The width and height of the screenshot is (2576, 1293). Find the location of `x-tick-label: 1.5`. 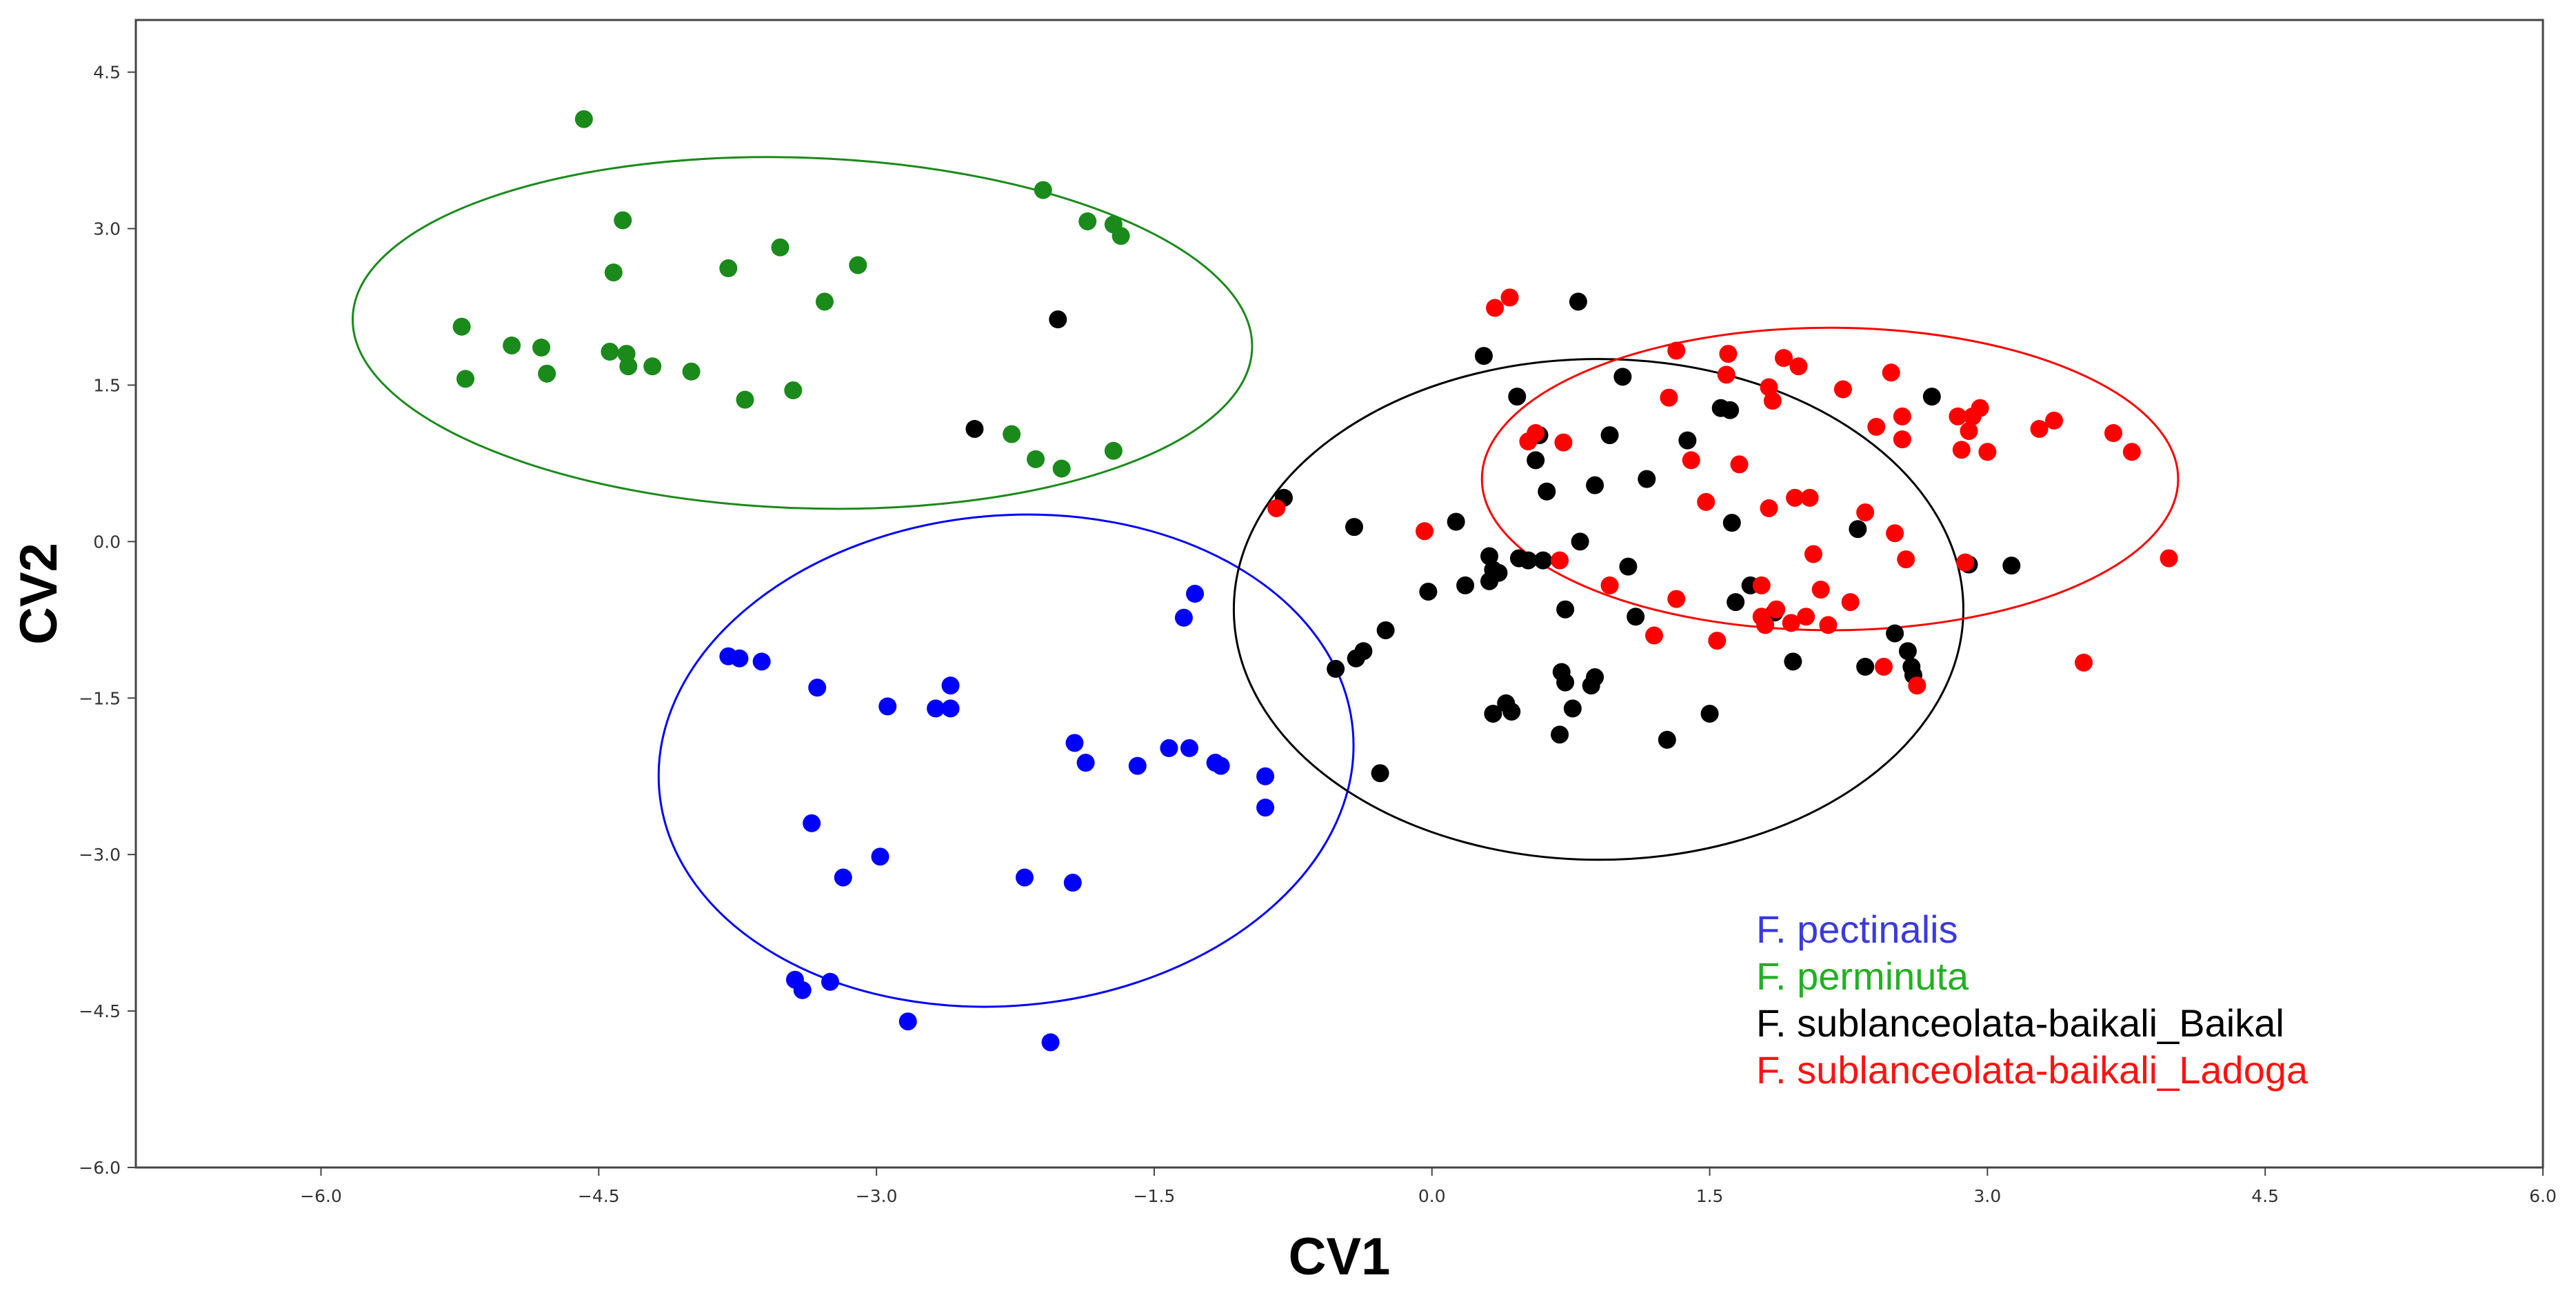

x-tick-label: 1.5 is located at coordinates (1710, 1196).